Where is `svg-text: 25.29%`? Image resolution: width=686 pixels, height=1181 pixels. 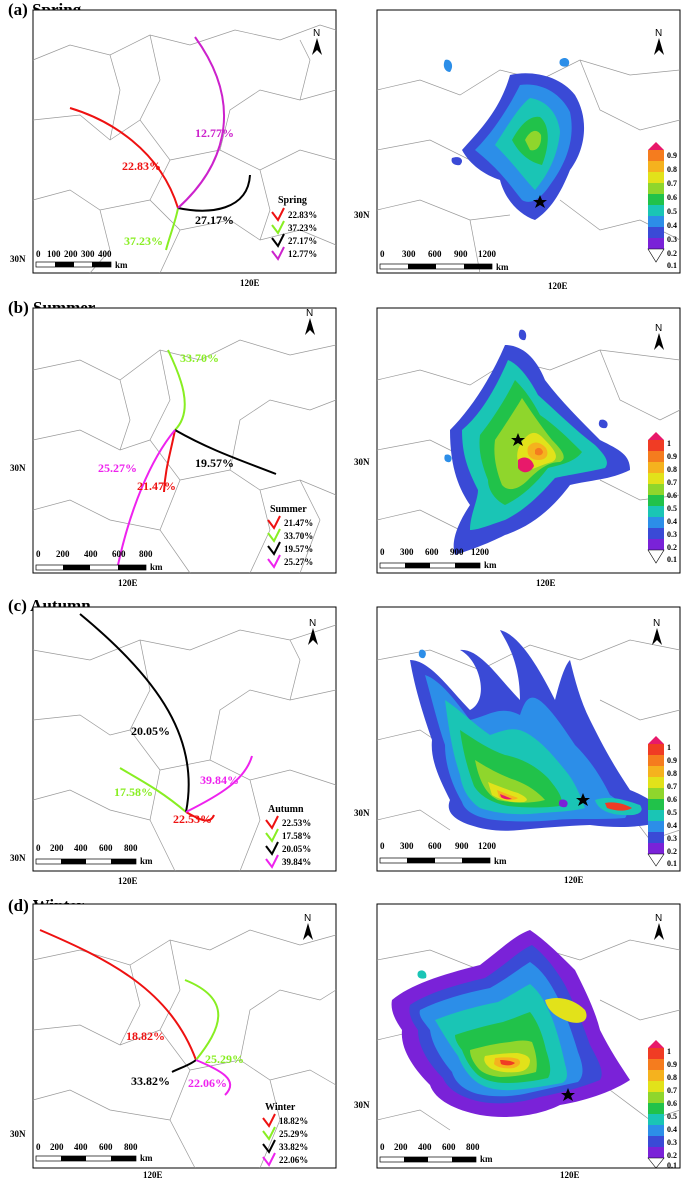
svg-text: 25.29% is located at coordinates (224, 1059).